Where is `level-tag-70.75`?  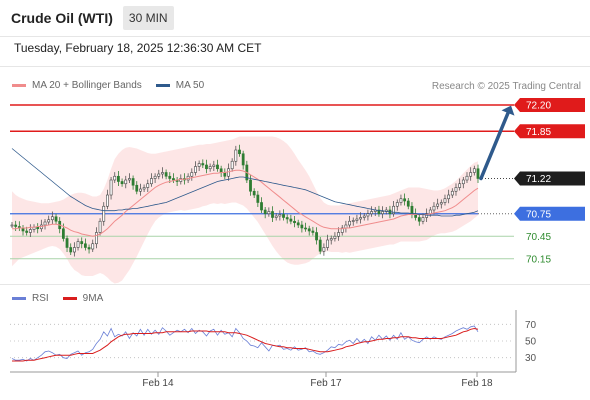 level-tag-70.75 is located at coordinates (549, 213).